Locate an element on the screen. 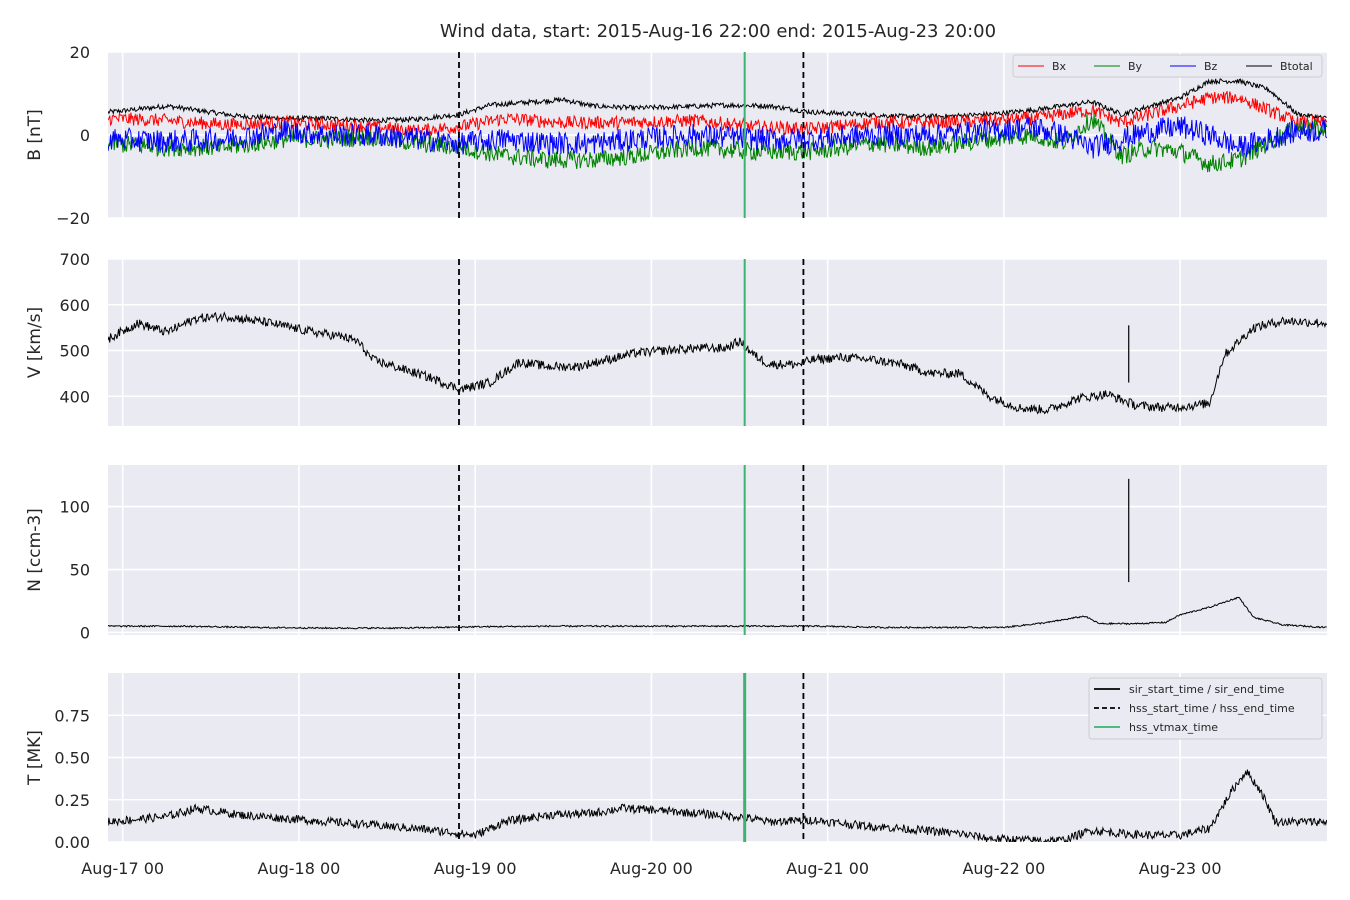  series-By is located at coordinates (717, 143).